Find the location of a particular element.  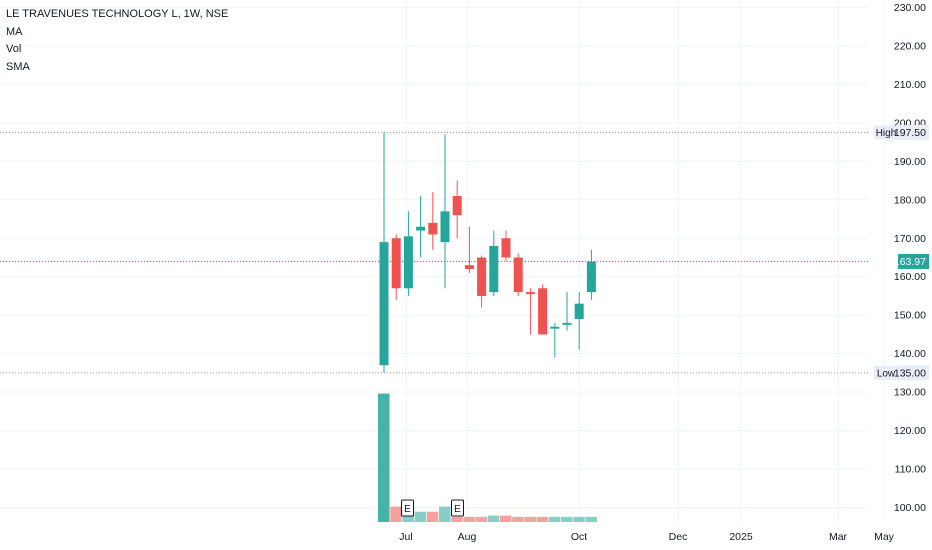

low-badge-label: Low is located at coordinates (886, 373).